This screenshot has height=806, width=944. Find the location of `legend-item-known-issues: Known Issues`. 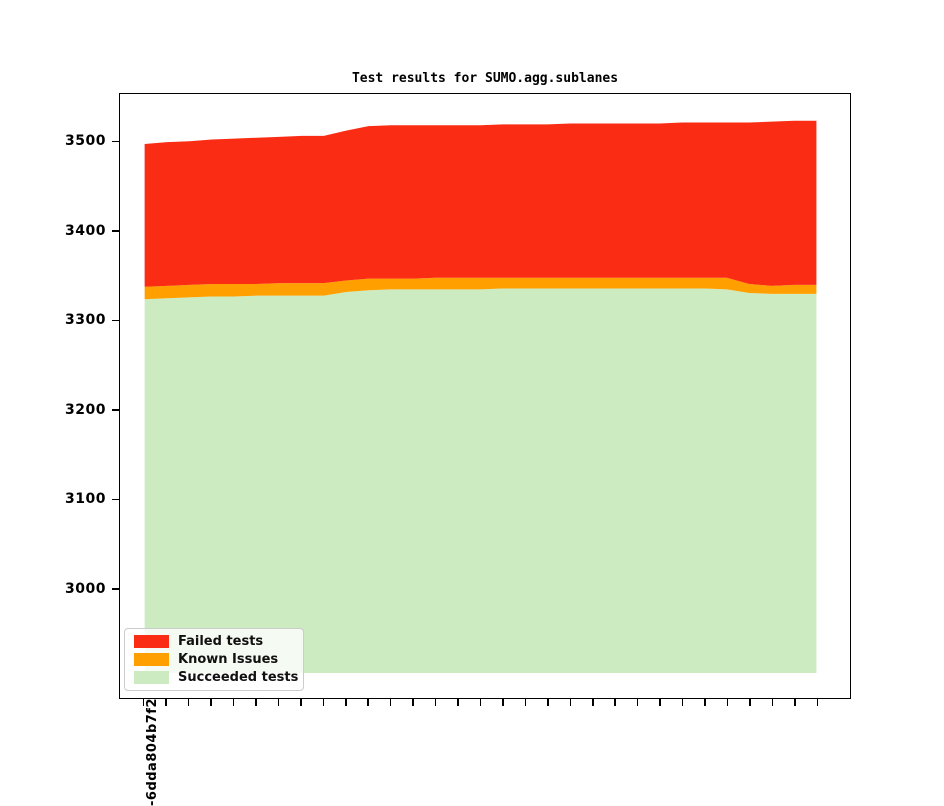

legend-item-known-issues: Known Issues is located at coordinates (214, 659).